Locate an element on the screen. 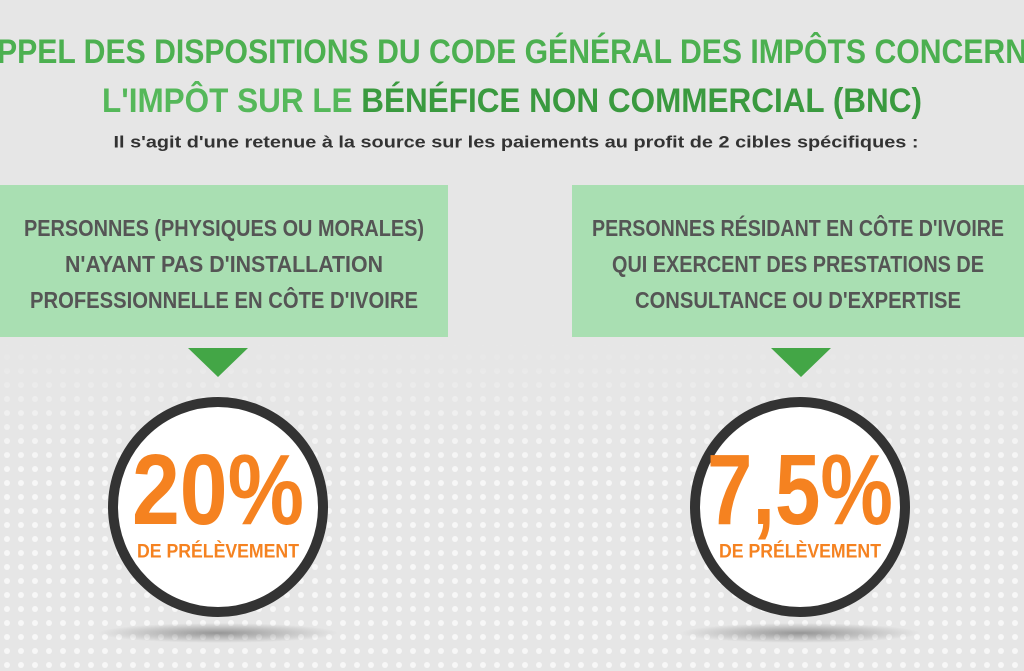  target-text: PROFESSIONNELLE EN CÔTE D'IVOIRE is located at coordinates (224, 299).